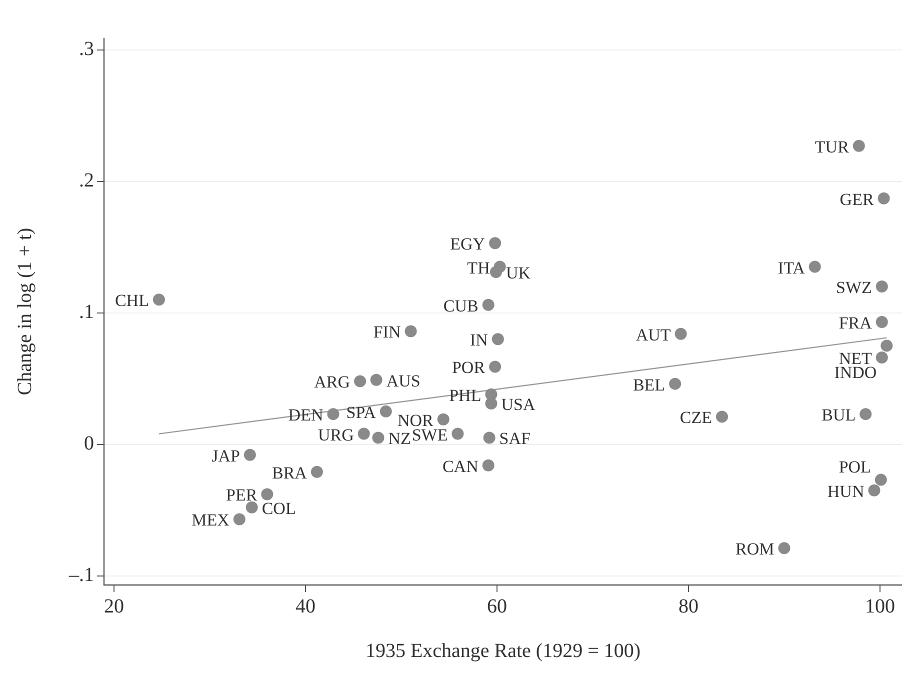 This screenshot has width=918, height=674. Describe the element at coordinates (460, 466) in the screenshot. I see `annotation: CAN` at that location.